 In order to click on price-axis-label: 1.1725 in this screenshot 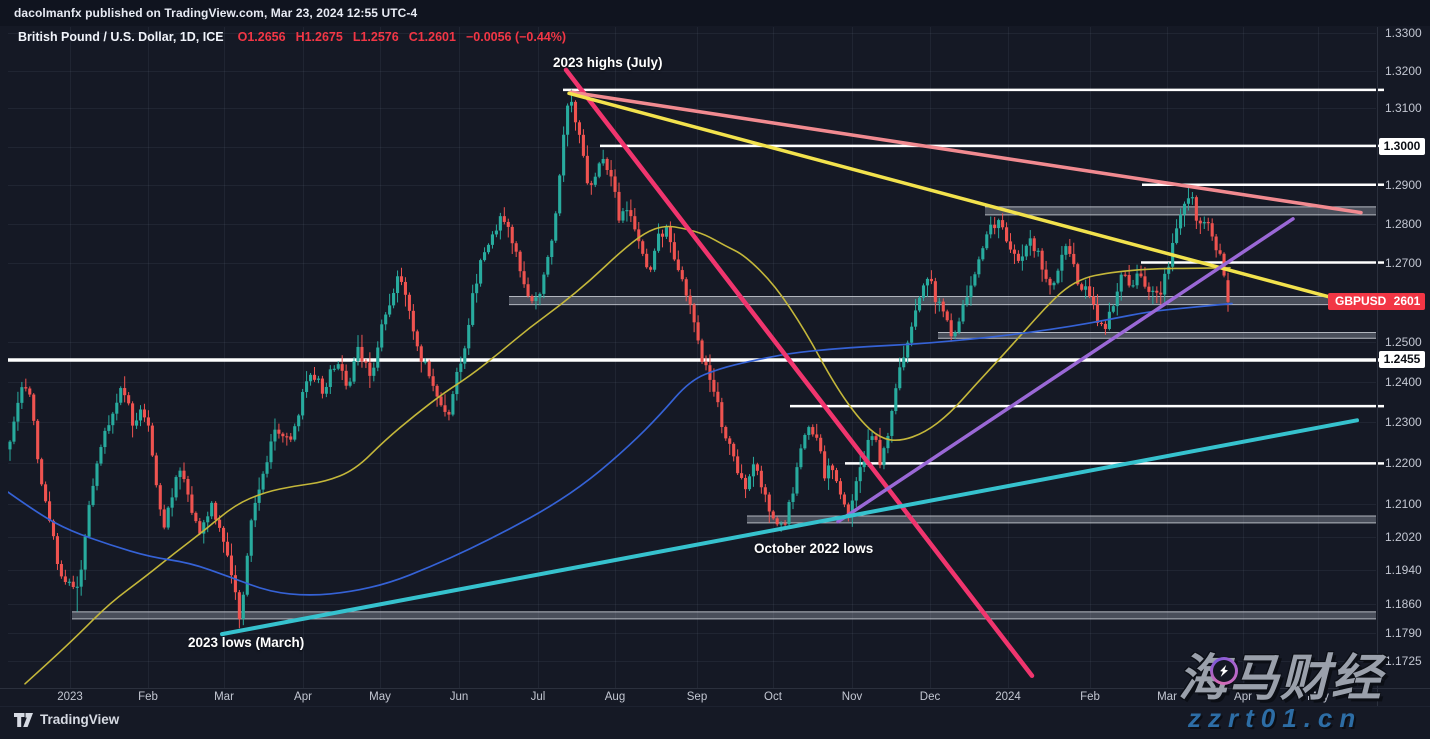, I will do `click(1403, 660)`.